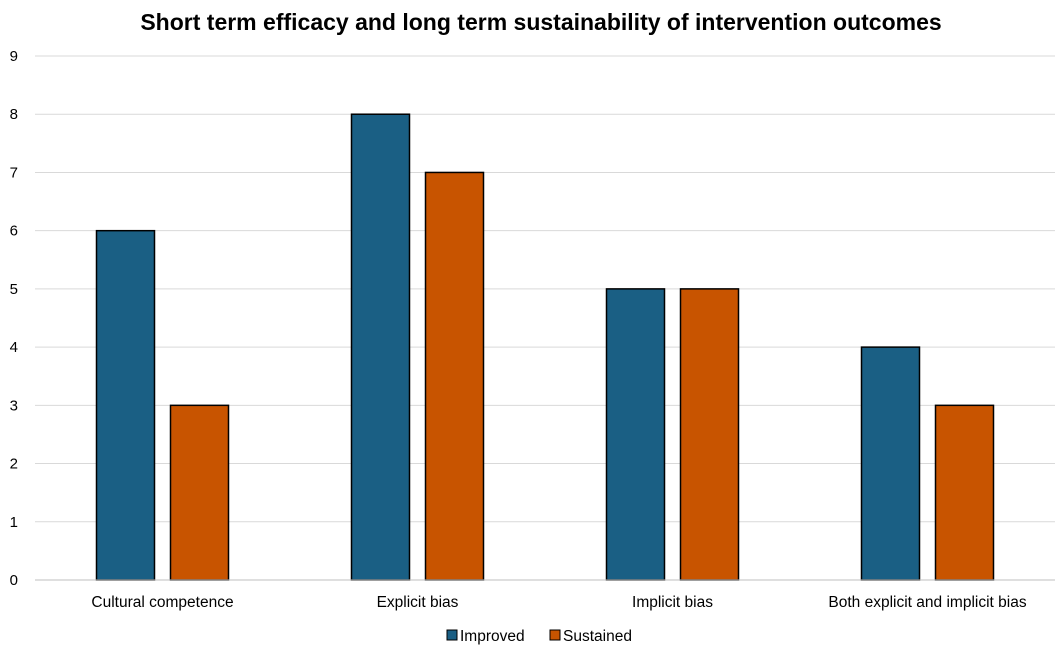  What do you see at coordinates (14, 405) in the screenshot?
I see `y-tick-label: 3` at bounding box center [14, 405].